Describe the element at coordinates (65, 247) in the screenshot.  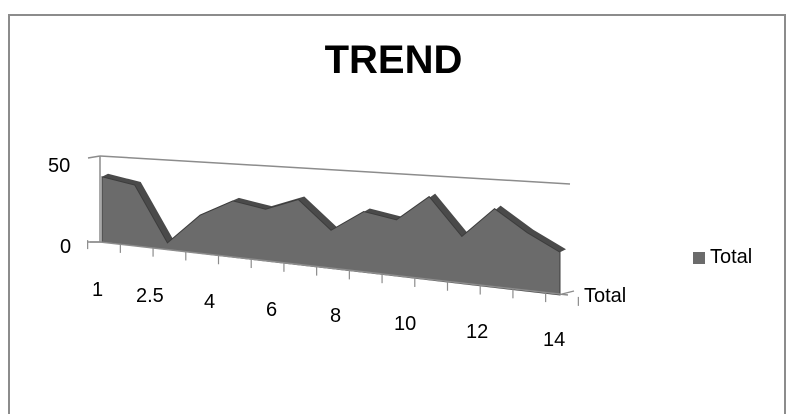
I see `y-tick-label: 0` at that location.